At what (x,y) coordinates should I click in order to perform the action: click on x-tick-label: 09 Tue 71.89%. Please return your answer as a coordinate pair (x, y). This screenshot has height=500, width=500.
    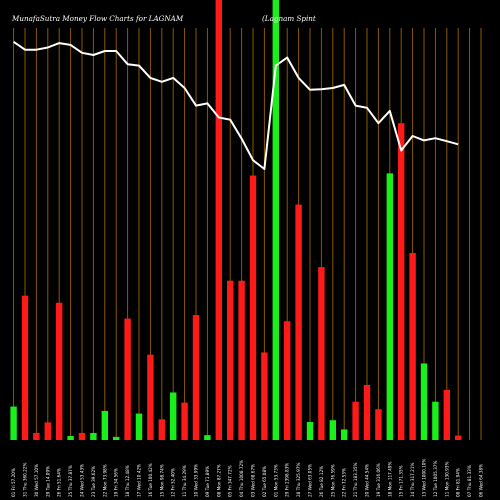
    Looking at the image, I should click on (207, 481).